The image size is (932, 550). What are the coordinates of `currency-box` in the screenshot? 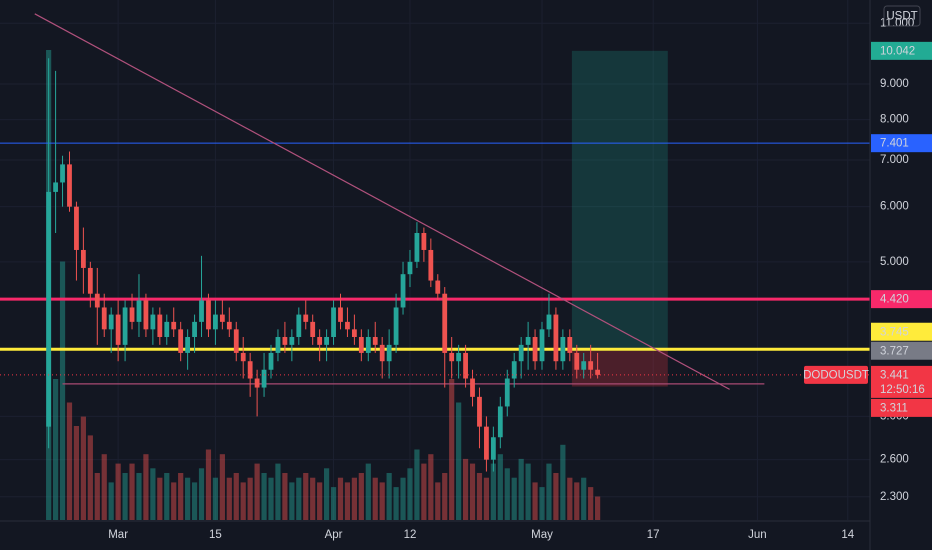 It's located at (902, 16).